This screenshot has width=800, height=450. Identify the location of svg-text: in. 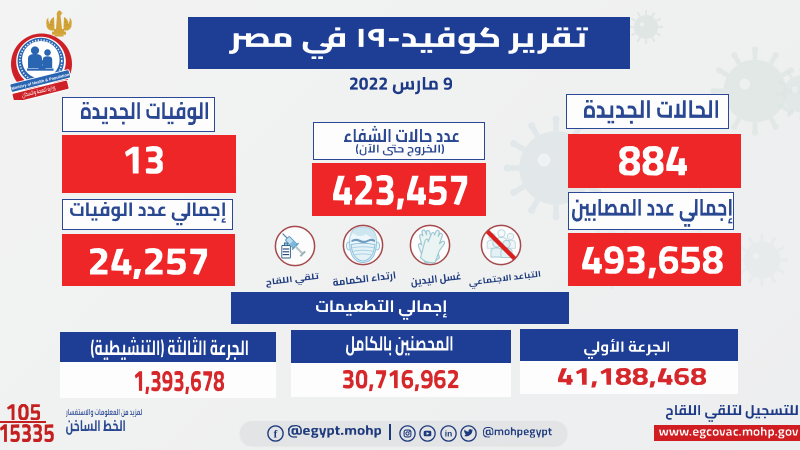
(447, 433).